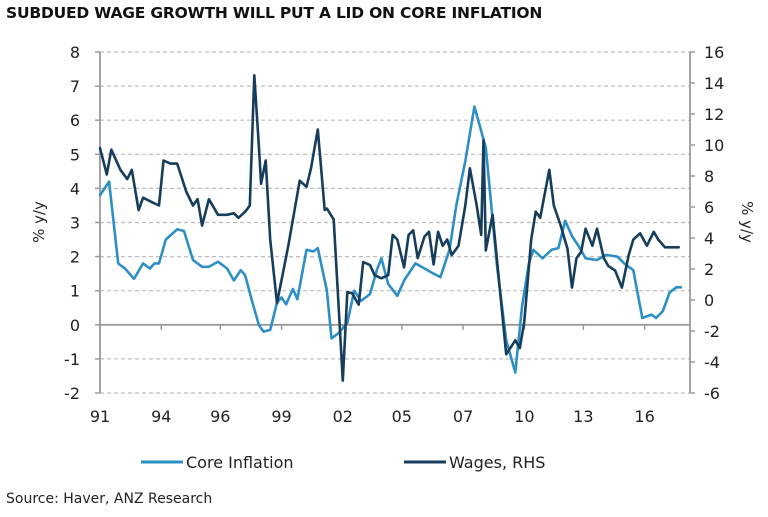  I want to click on y-tick-label-left: 8, so click(75, 52).